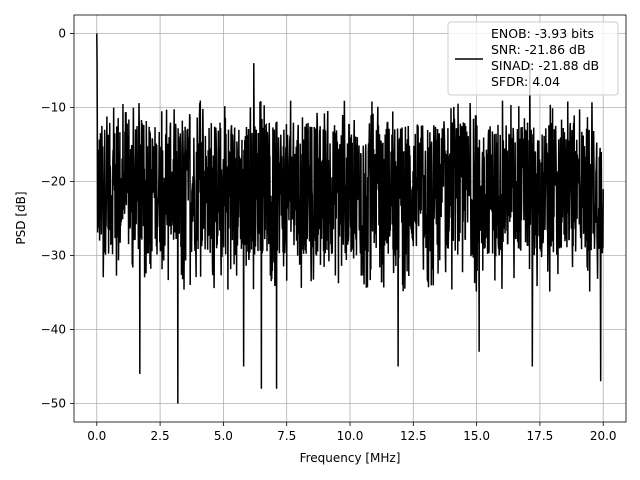  I want to click on legend-entry-snr: SNR: -21.86 dB, so click(538, 49).